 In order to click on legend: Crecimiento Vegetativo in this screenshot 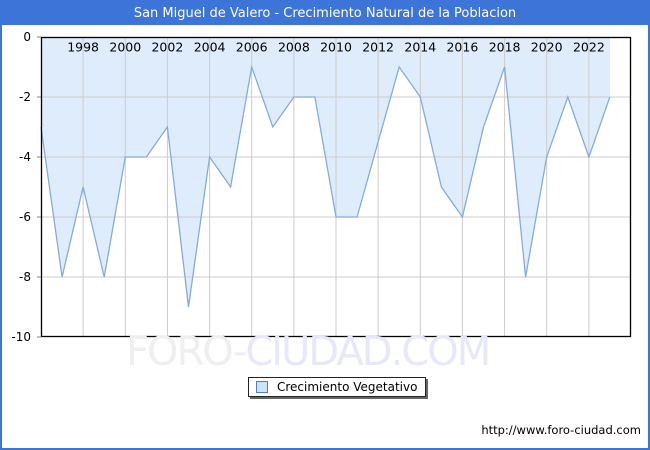, I will do `click(337, 387)`.